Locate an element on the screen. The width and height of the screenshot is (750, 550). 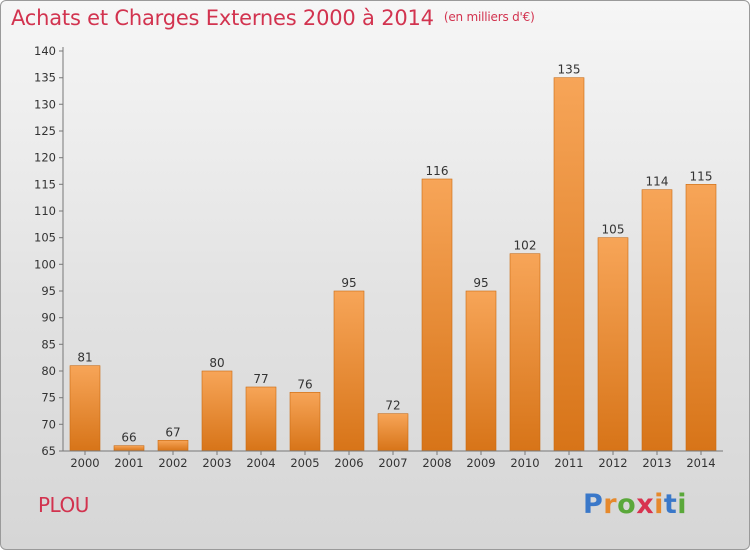
x-tick-label-2010: 2010 is located at coordinates (524, 463).